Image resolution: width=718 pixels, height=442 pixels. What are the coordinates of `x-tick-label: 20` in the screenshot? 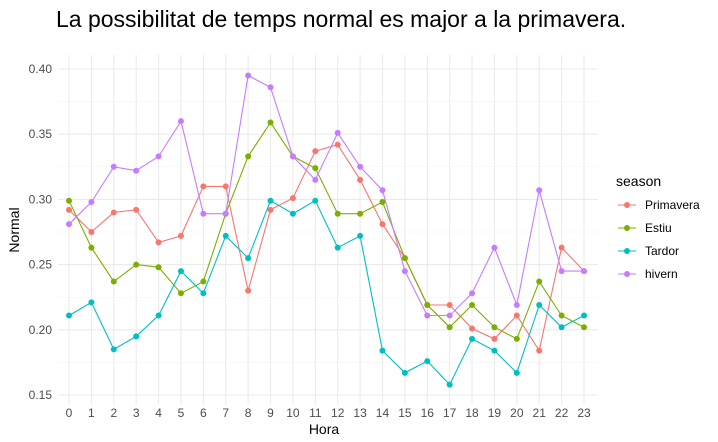 It's located at (517, 413).